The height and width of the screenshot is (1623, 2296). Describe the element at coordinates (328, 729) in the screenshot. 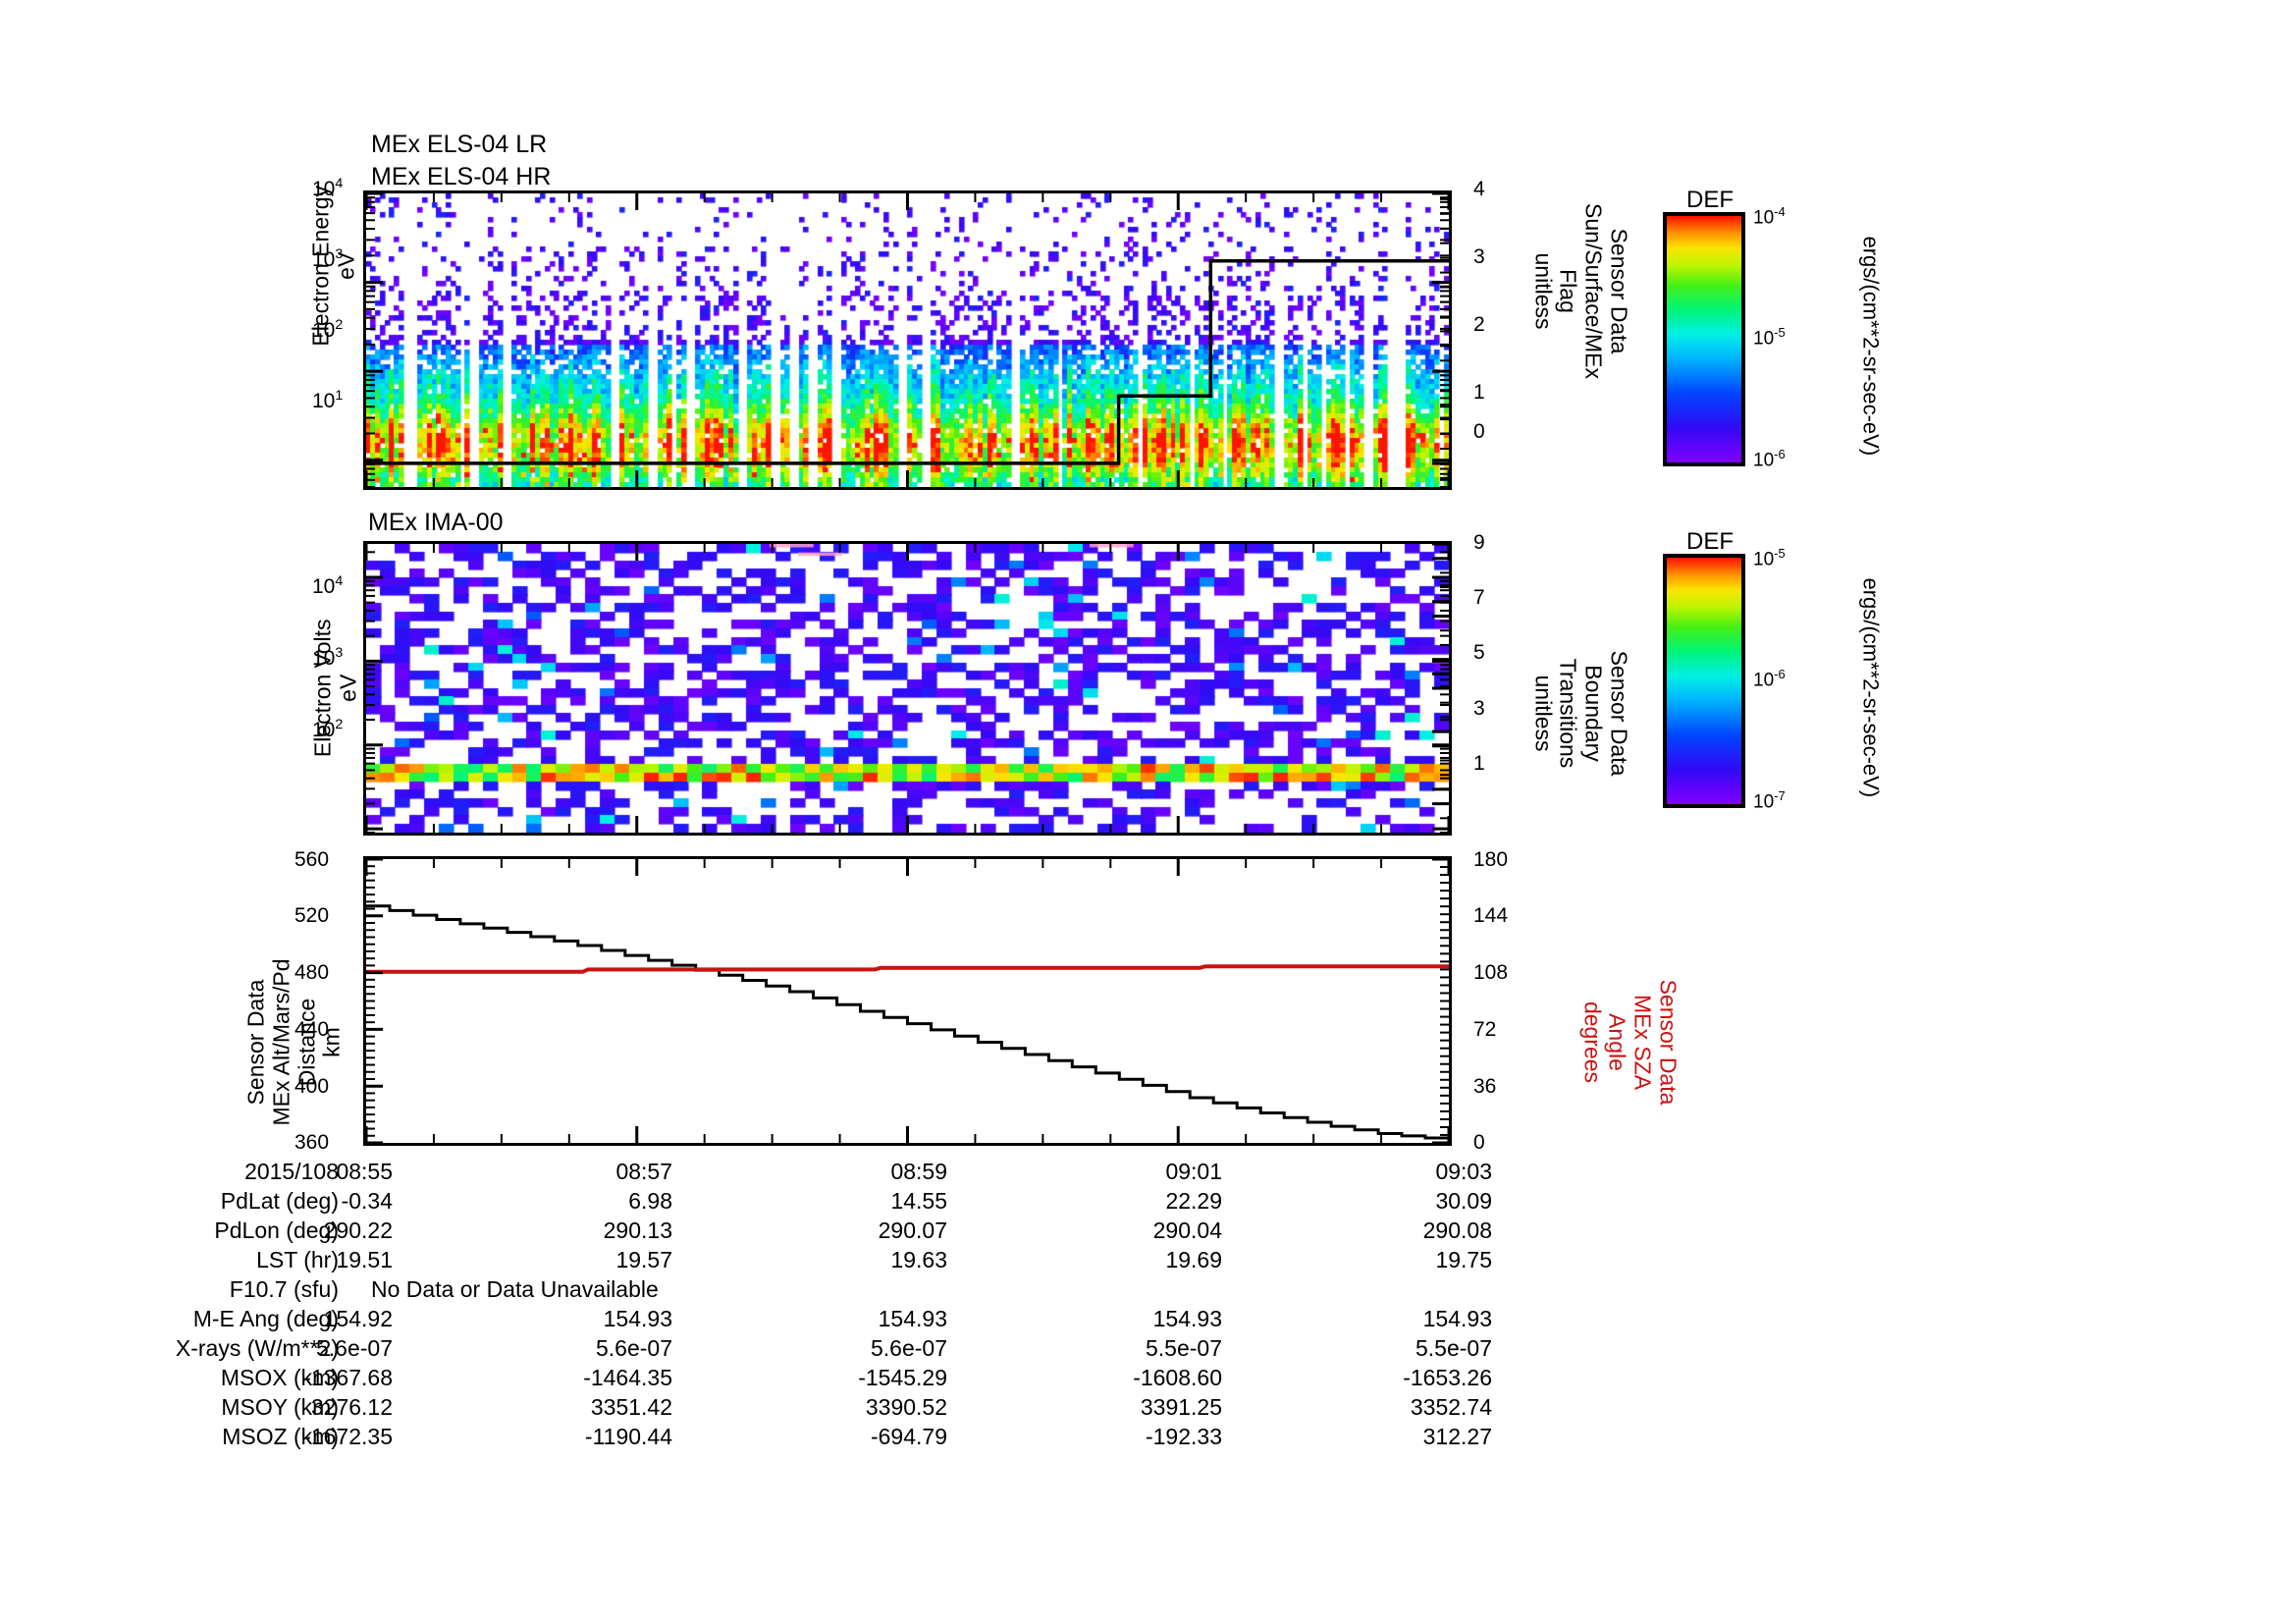

I see `ima-ytick-1e2: 10²` at that location.